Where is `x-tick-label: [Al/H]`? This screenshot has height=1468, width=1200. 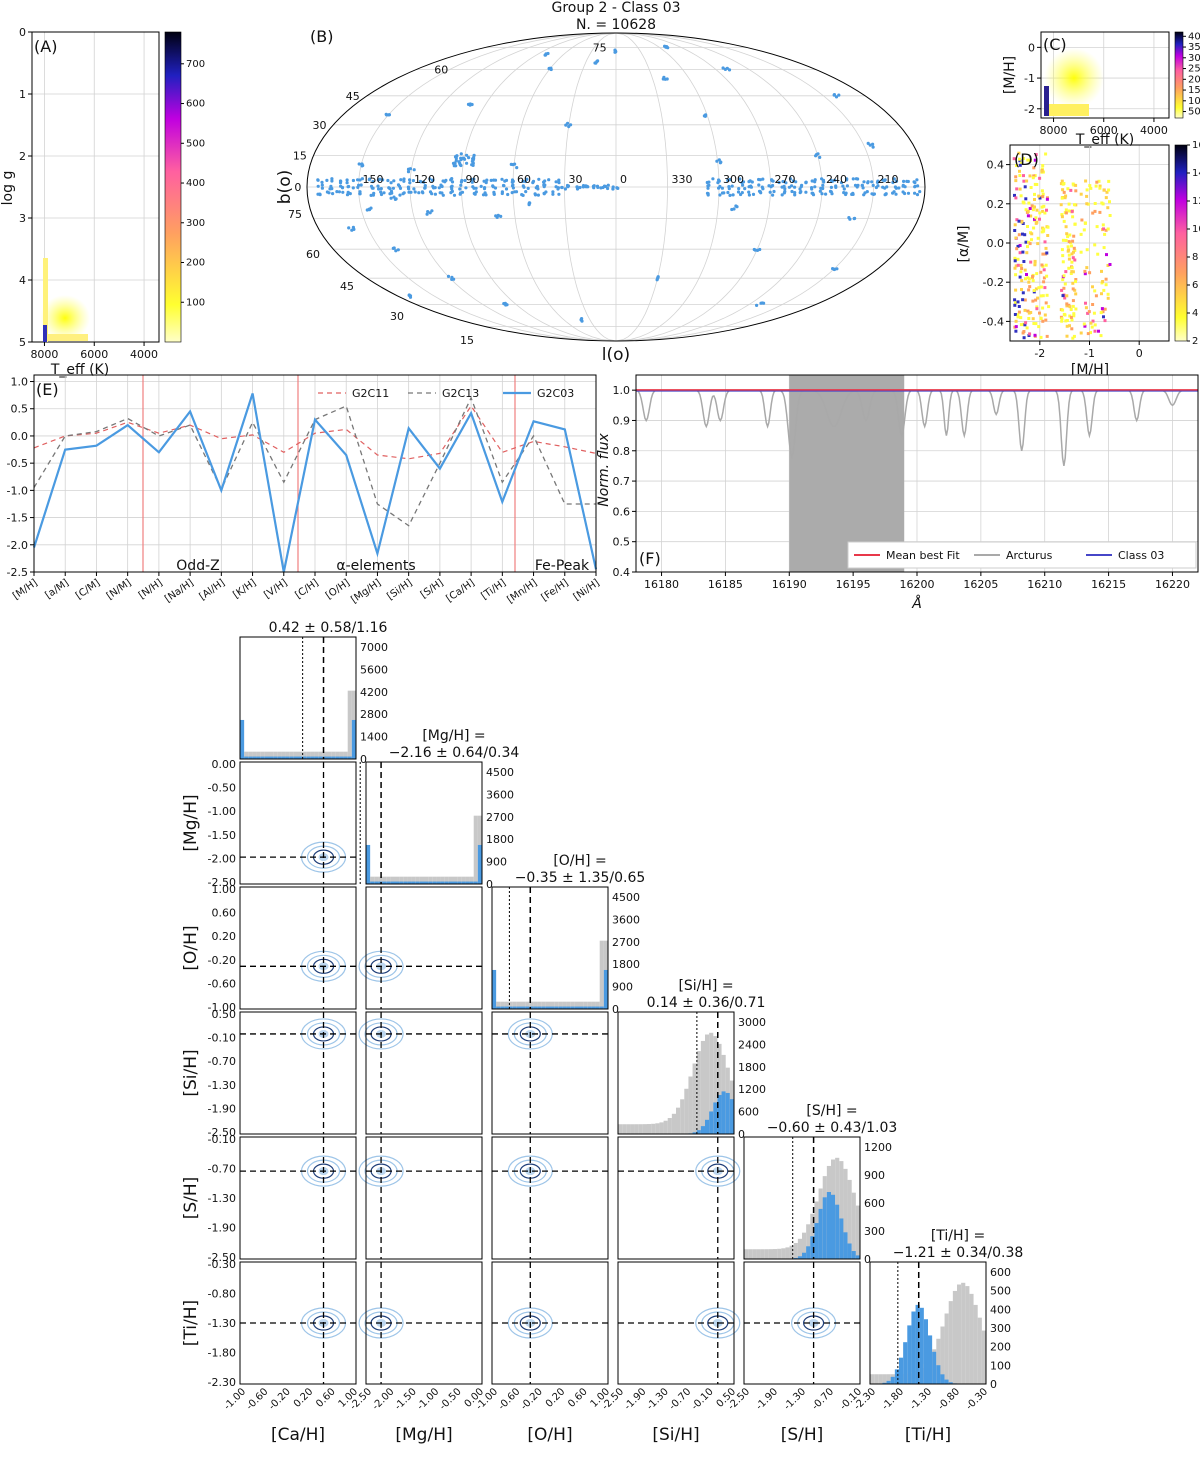 x-tick-label: [Al/H] is located at coordinates (213, 589).